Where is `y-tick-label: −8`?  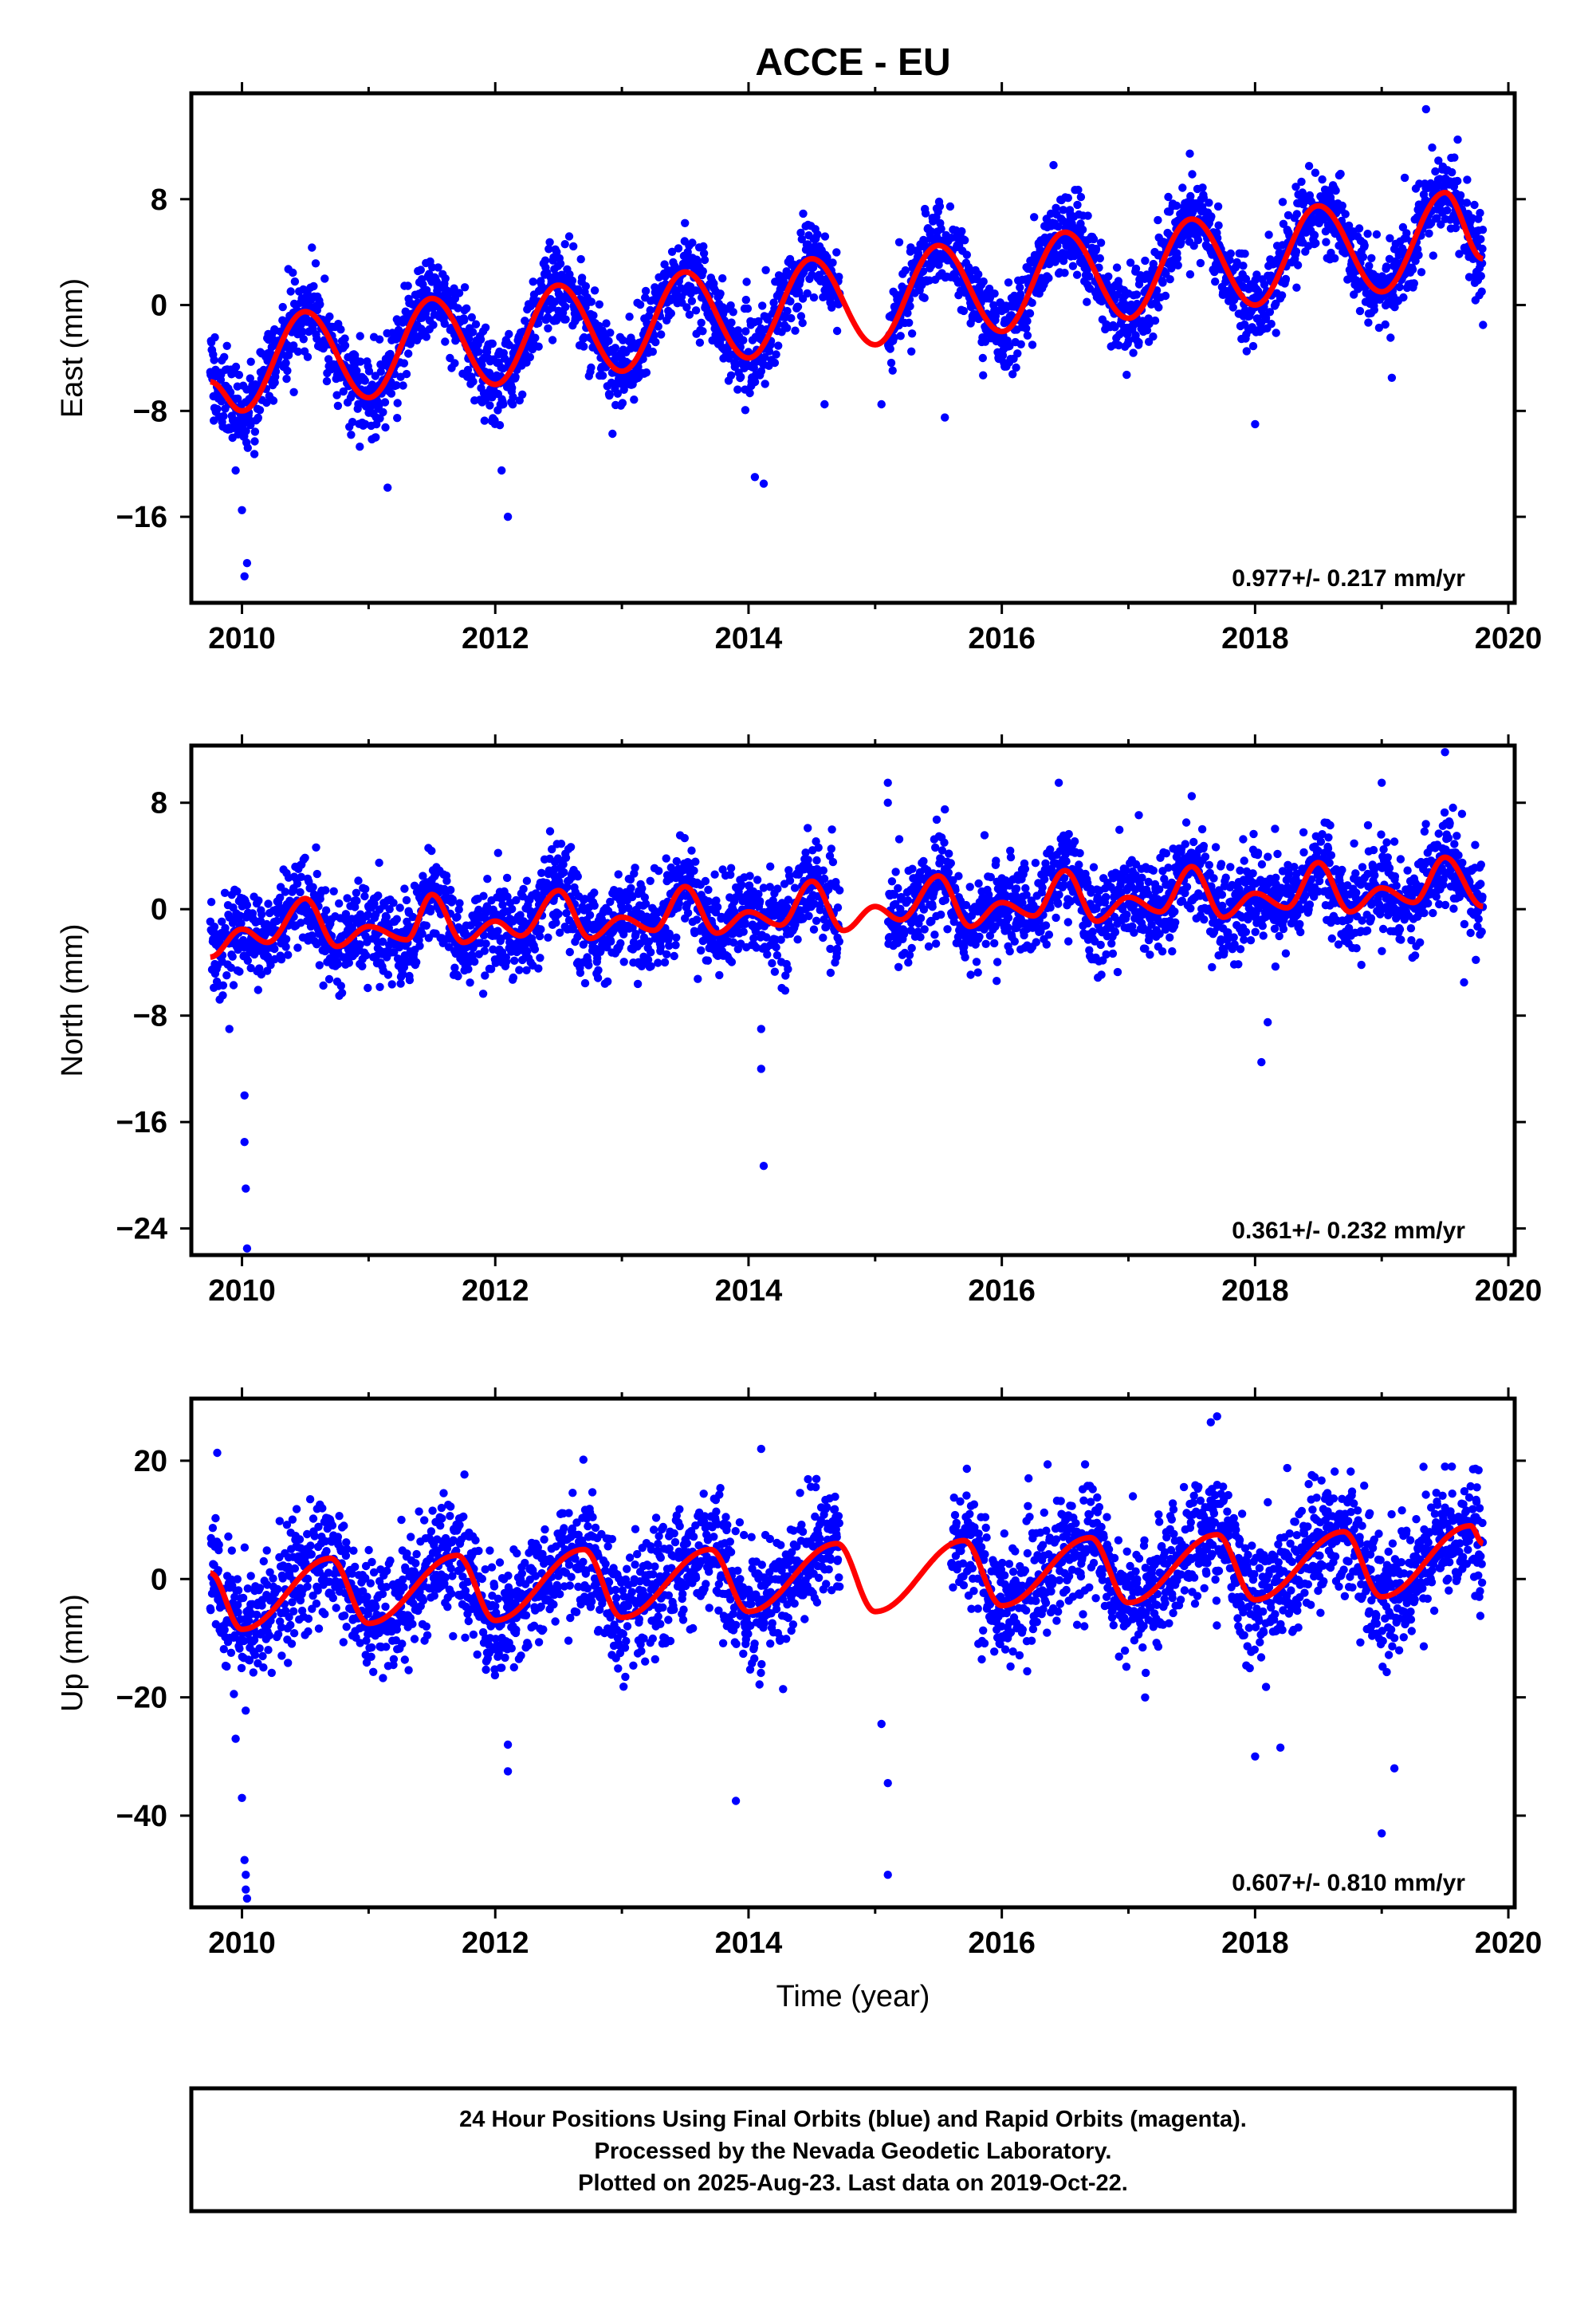 y-tick-label: −8 is located at coordinates (150, 411).